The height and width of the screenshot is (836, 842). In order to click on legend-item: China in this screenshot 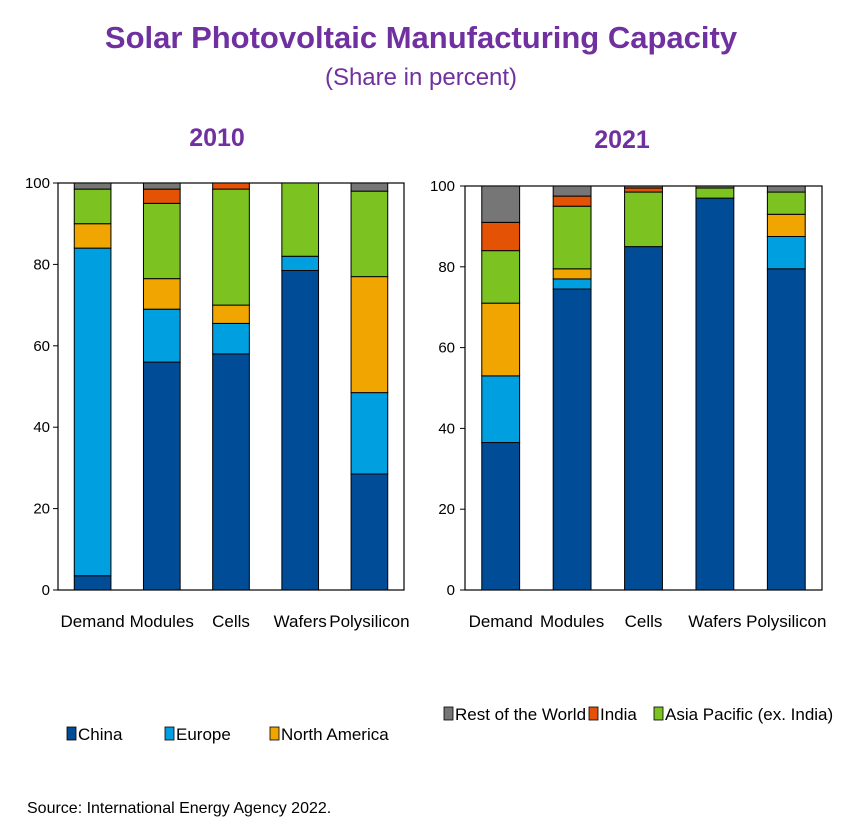, I will do `click(94, 734)`.